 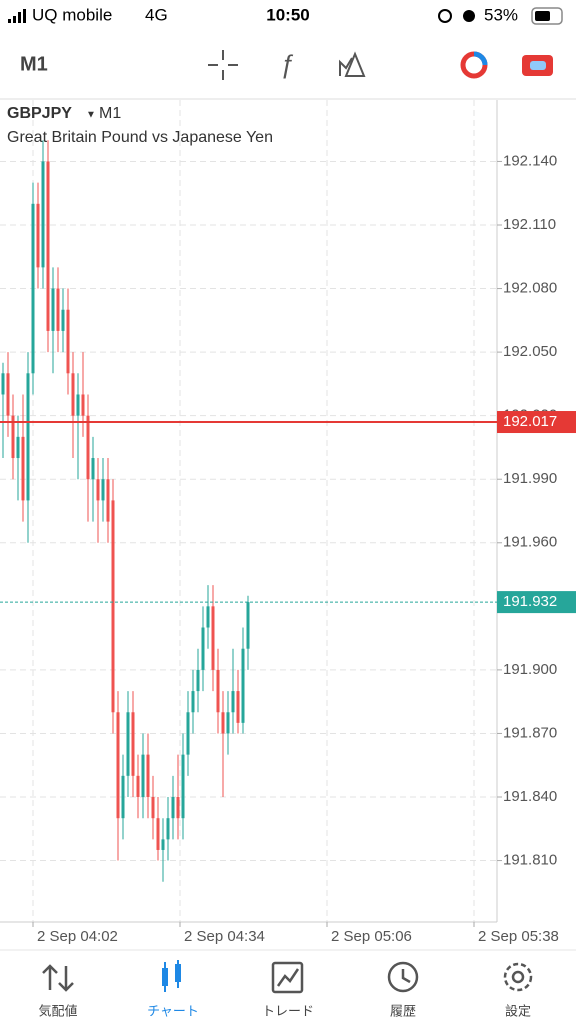 I want to click on x-tick-label: 2 Sep 05:38, so click(x=518, y=936).